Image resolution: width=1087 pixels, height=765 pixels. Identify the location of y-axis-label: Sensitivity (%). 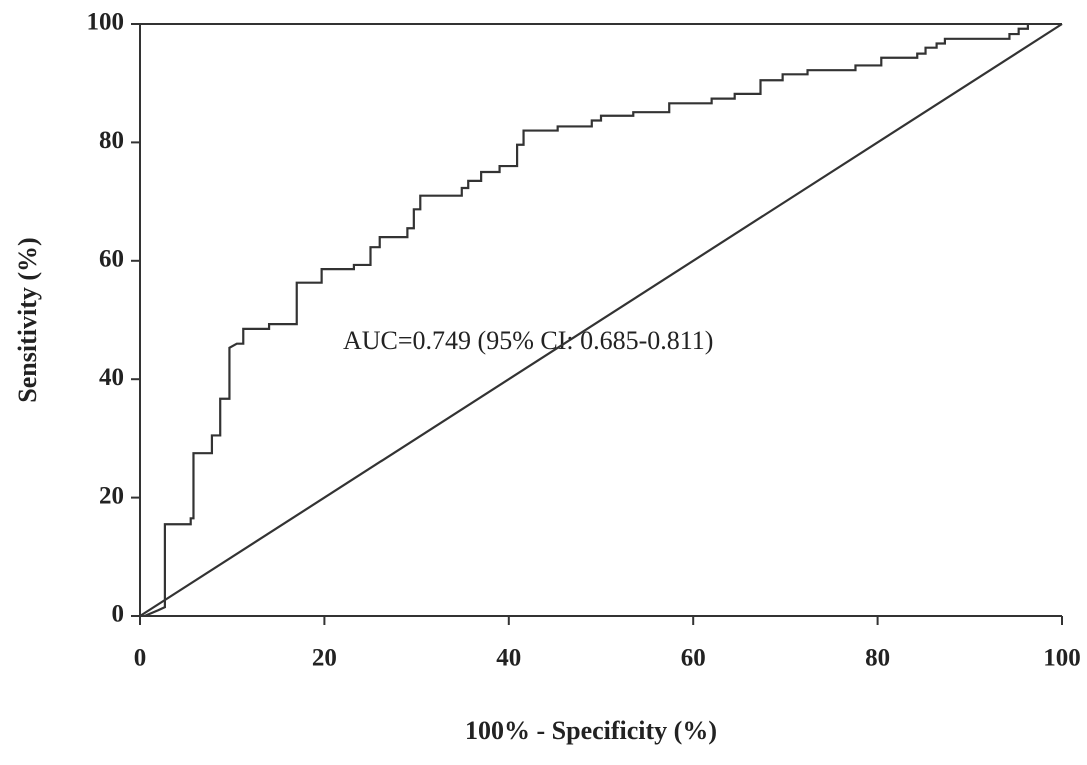
(27, 319).